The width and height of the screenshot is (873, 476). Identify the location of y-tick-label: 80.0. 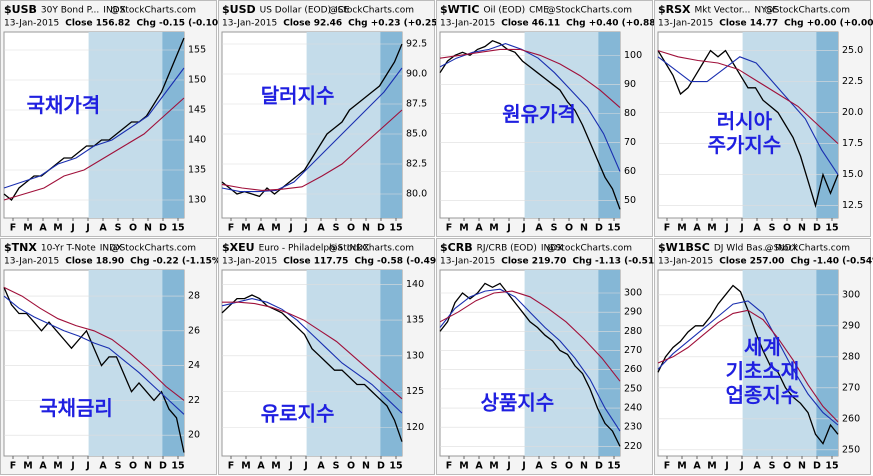
(416, 194).